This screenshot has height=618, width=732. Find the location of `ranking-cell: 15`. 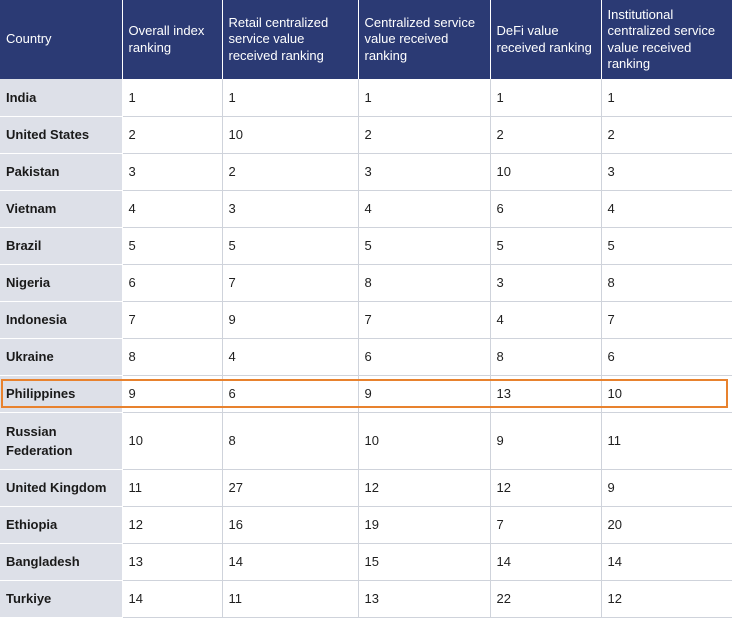

ranking-cell: 15 is located at coordinates (424, 562).